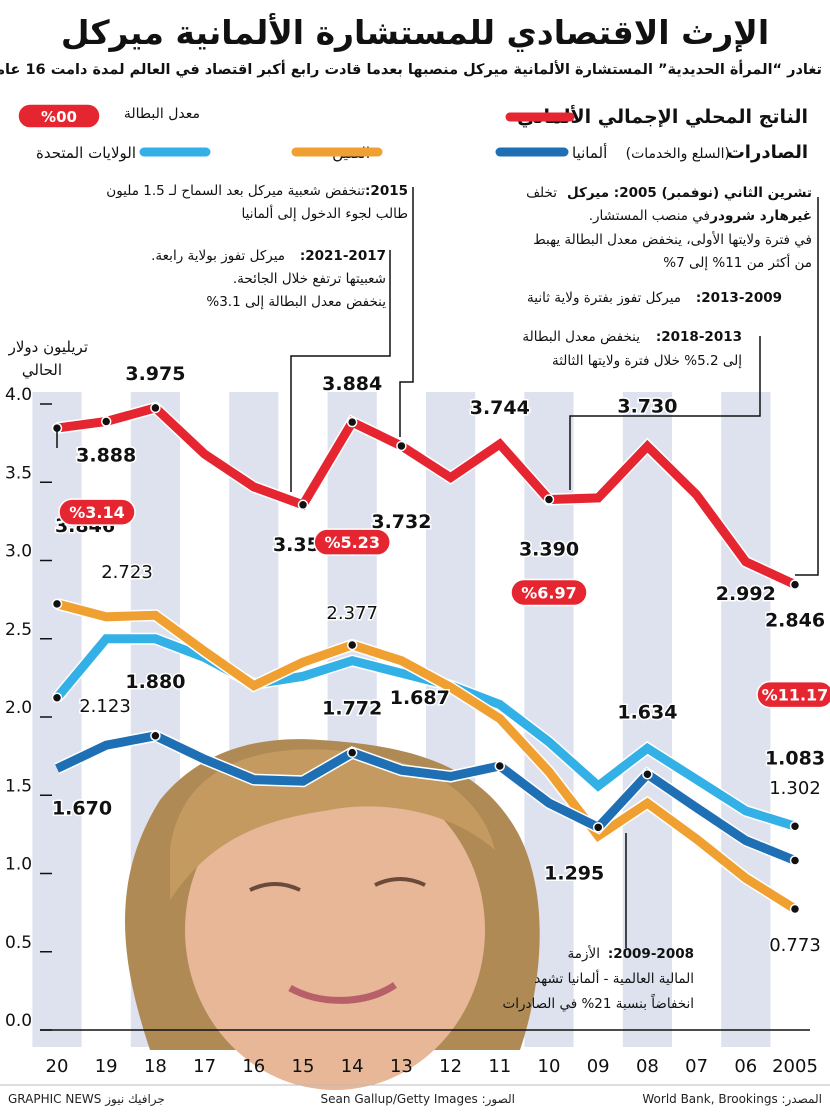 The image size is (830, 1113). I want to click on data-label-gdp: 2.846, so click(795, 621).